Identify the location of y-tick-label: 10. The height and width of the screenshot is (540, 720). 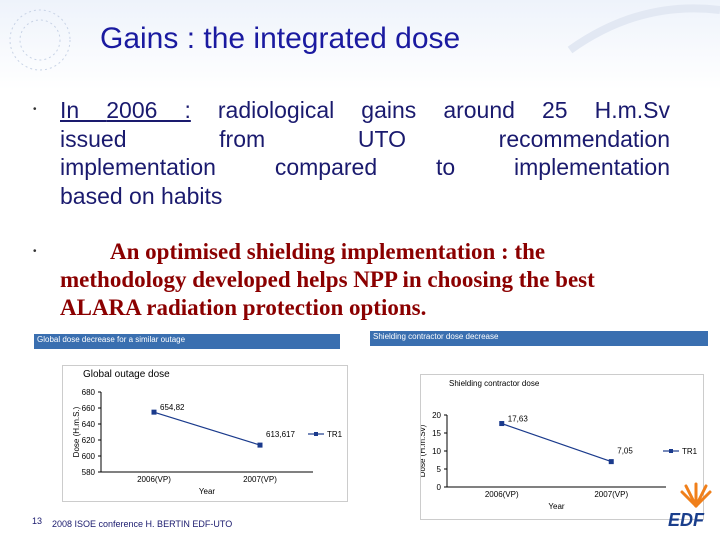
(436, 451).